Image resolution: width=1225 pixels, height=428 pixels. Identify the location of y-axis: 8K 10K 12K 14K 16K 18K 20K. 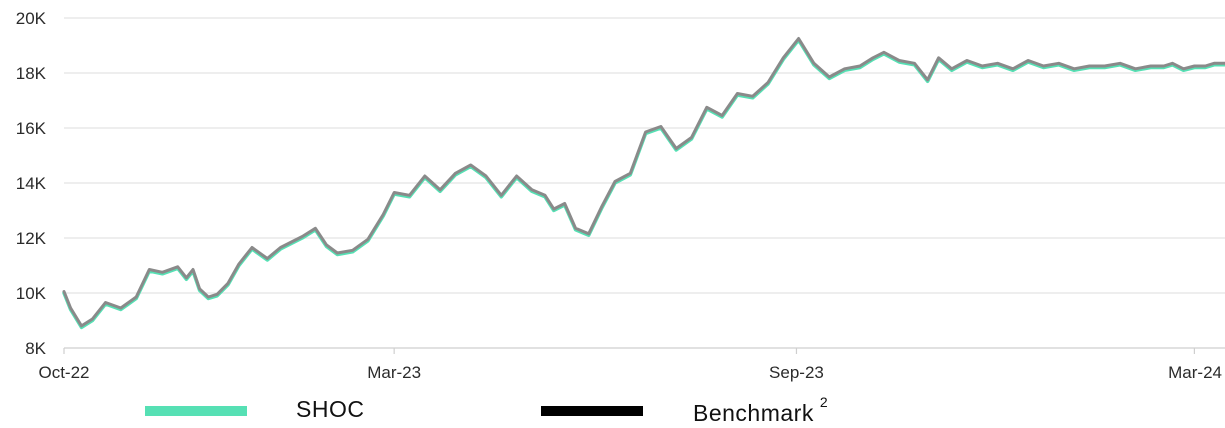
(31, 183).